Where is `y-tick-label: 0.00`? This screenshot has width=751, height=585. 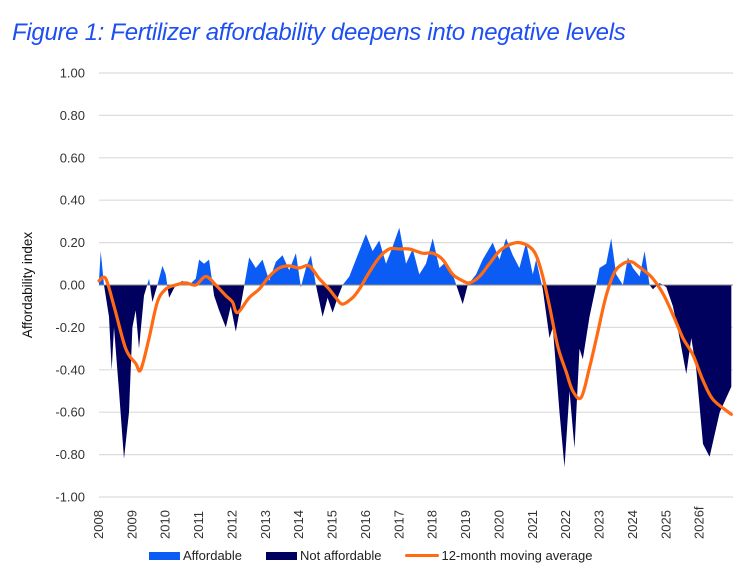
y-tick-label: 0.00 is located at coordinates (72, 285).